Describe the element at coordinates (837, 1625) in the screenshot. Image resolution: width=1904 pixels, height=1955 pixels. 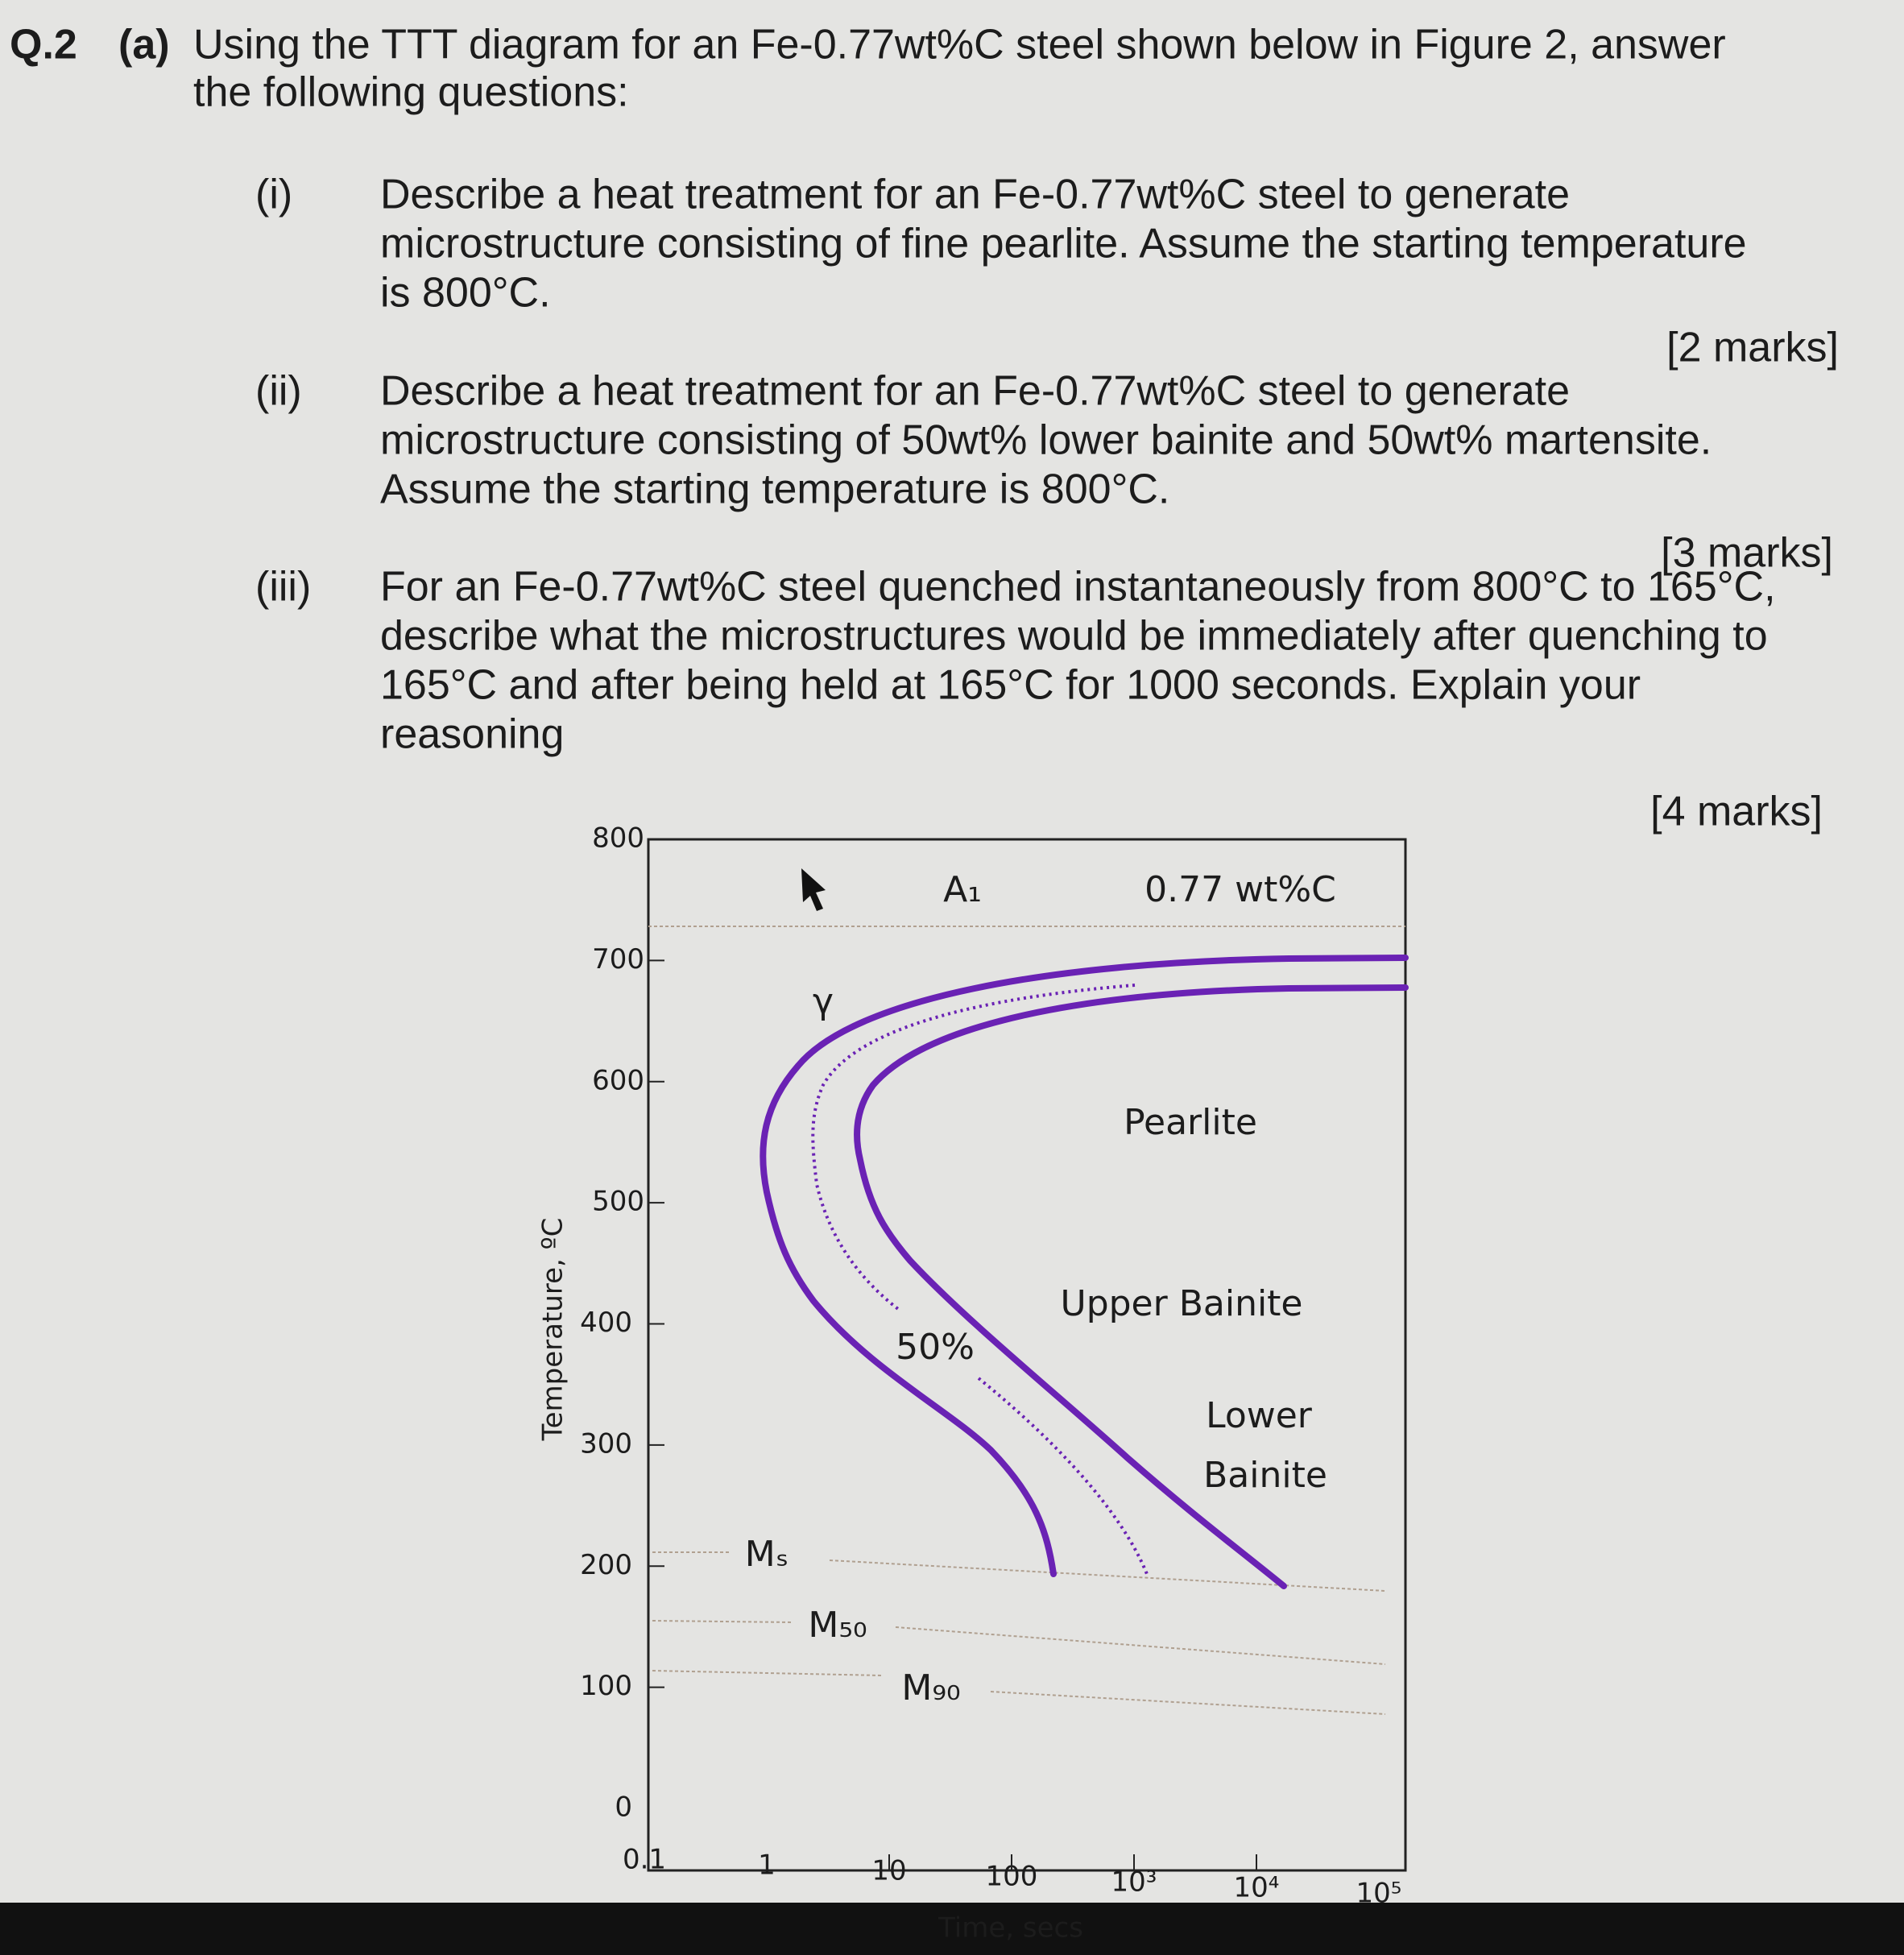
I see `figure-label: M₅₀` at that location.